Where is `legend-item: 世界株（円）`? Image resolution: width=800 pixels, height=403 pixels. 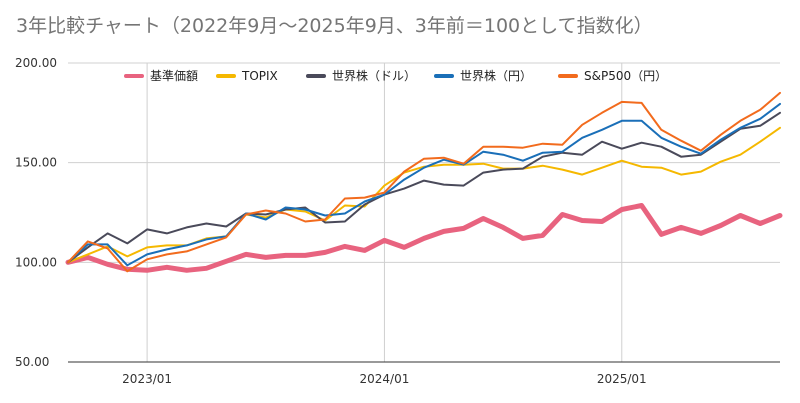
legend-item: 世界株（円） is located at coordinates (483, 75).